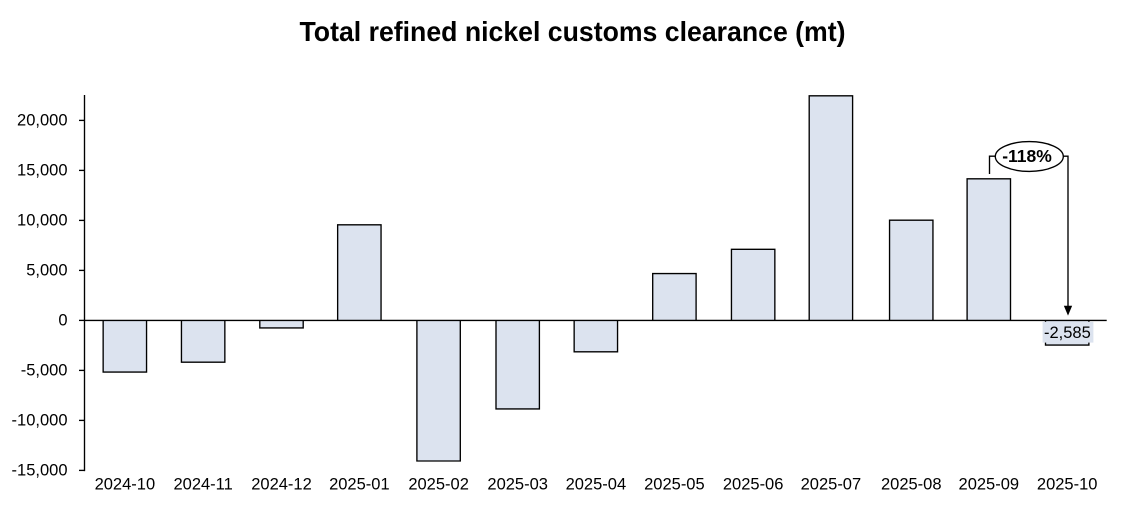 Image resolution: width=1124 pixels, height=510 pixels. Describe the element at coordinates (1027, 156) in the screenshot. I see `svg-text: -118%` at that location.